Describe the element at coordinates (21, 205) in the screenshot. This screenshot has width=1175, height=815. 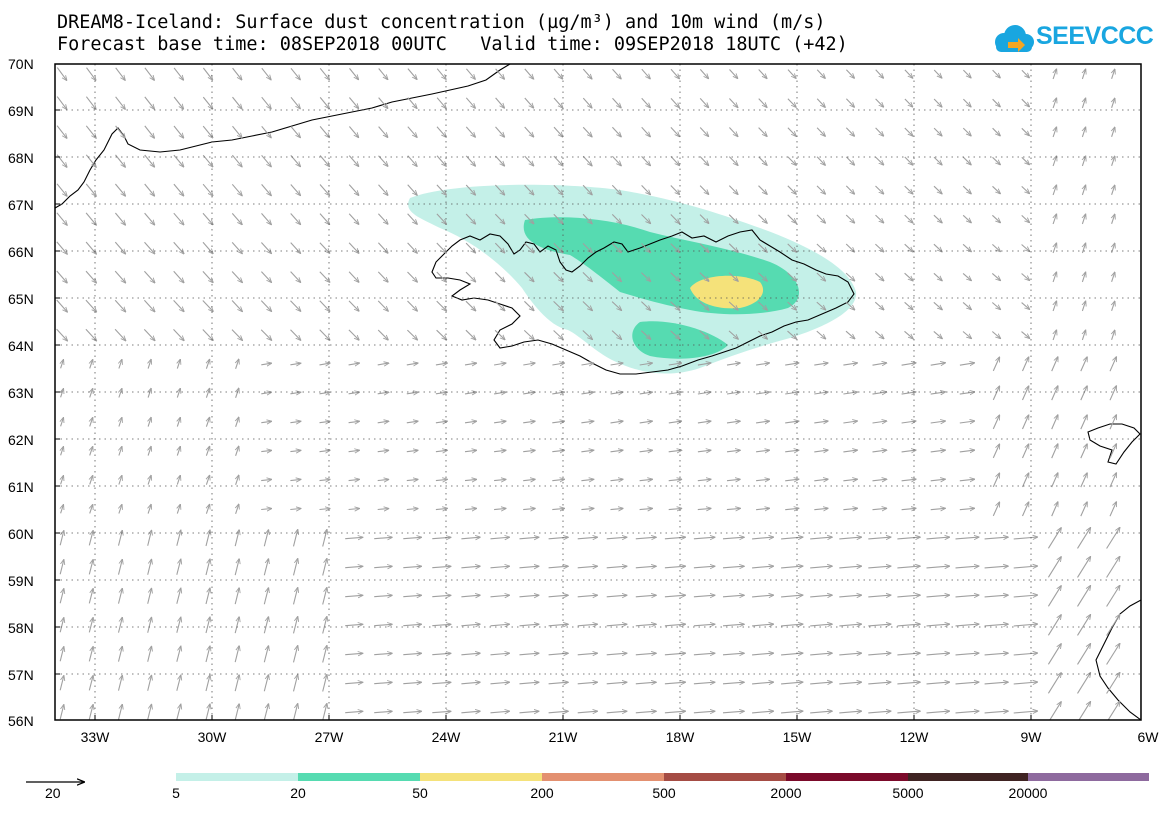
I see `lat-label: 67N` at that location.